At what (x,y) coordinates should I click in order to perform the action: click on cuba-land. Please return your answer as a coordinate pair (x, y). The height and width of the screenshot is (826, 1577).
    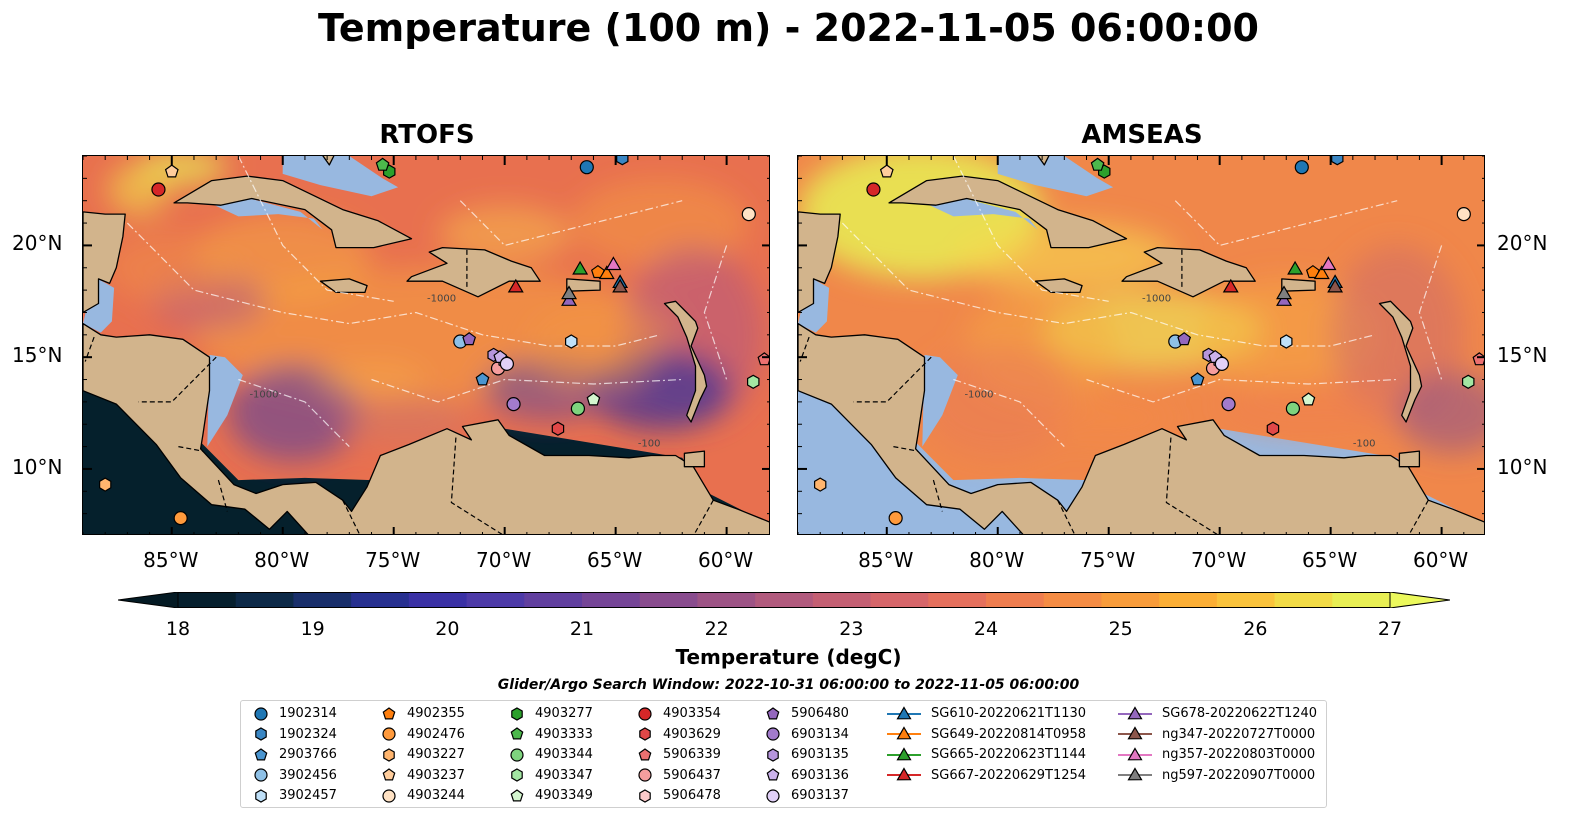
    Looking at the image, I should click on (293, 212).